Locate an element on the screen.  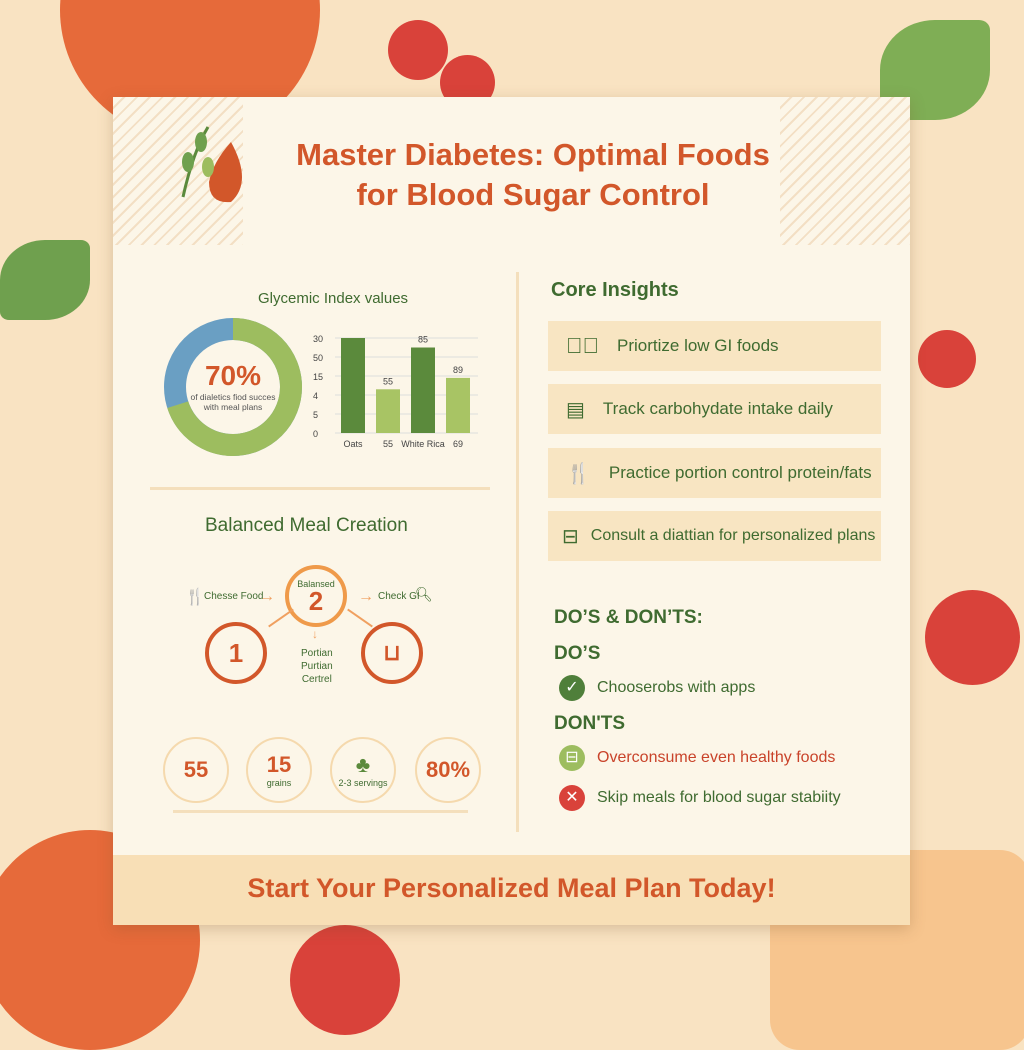
y-tick-label: 4 is located at coordinates (315, 396).